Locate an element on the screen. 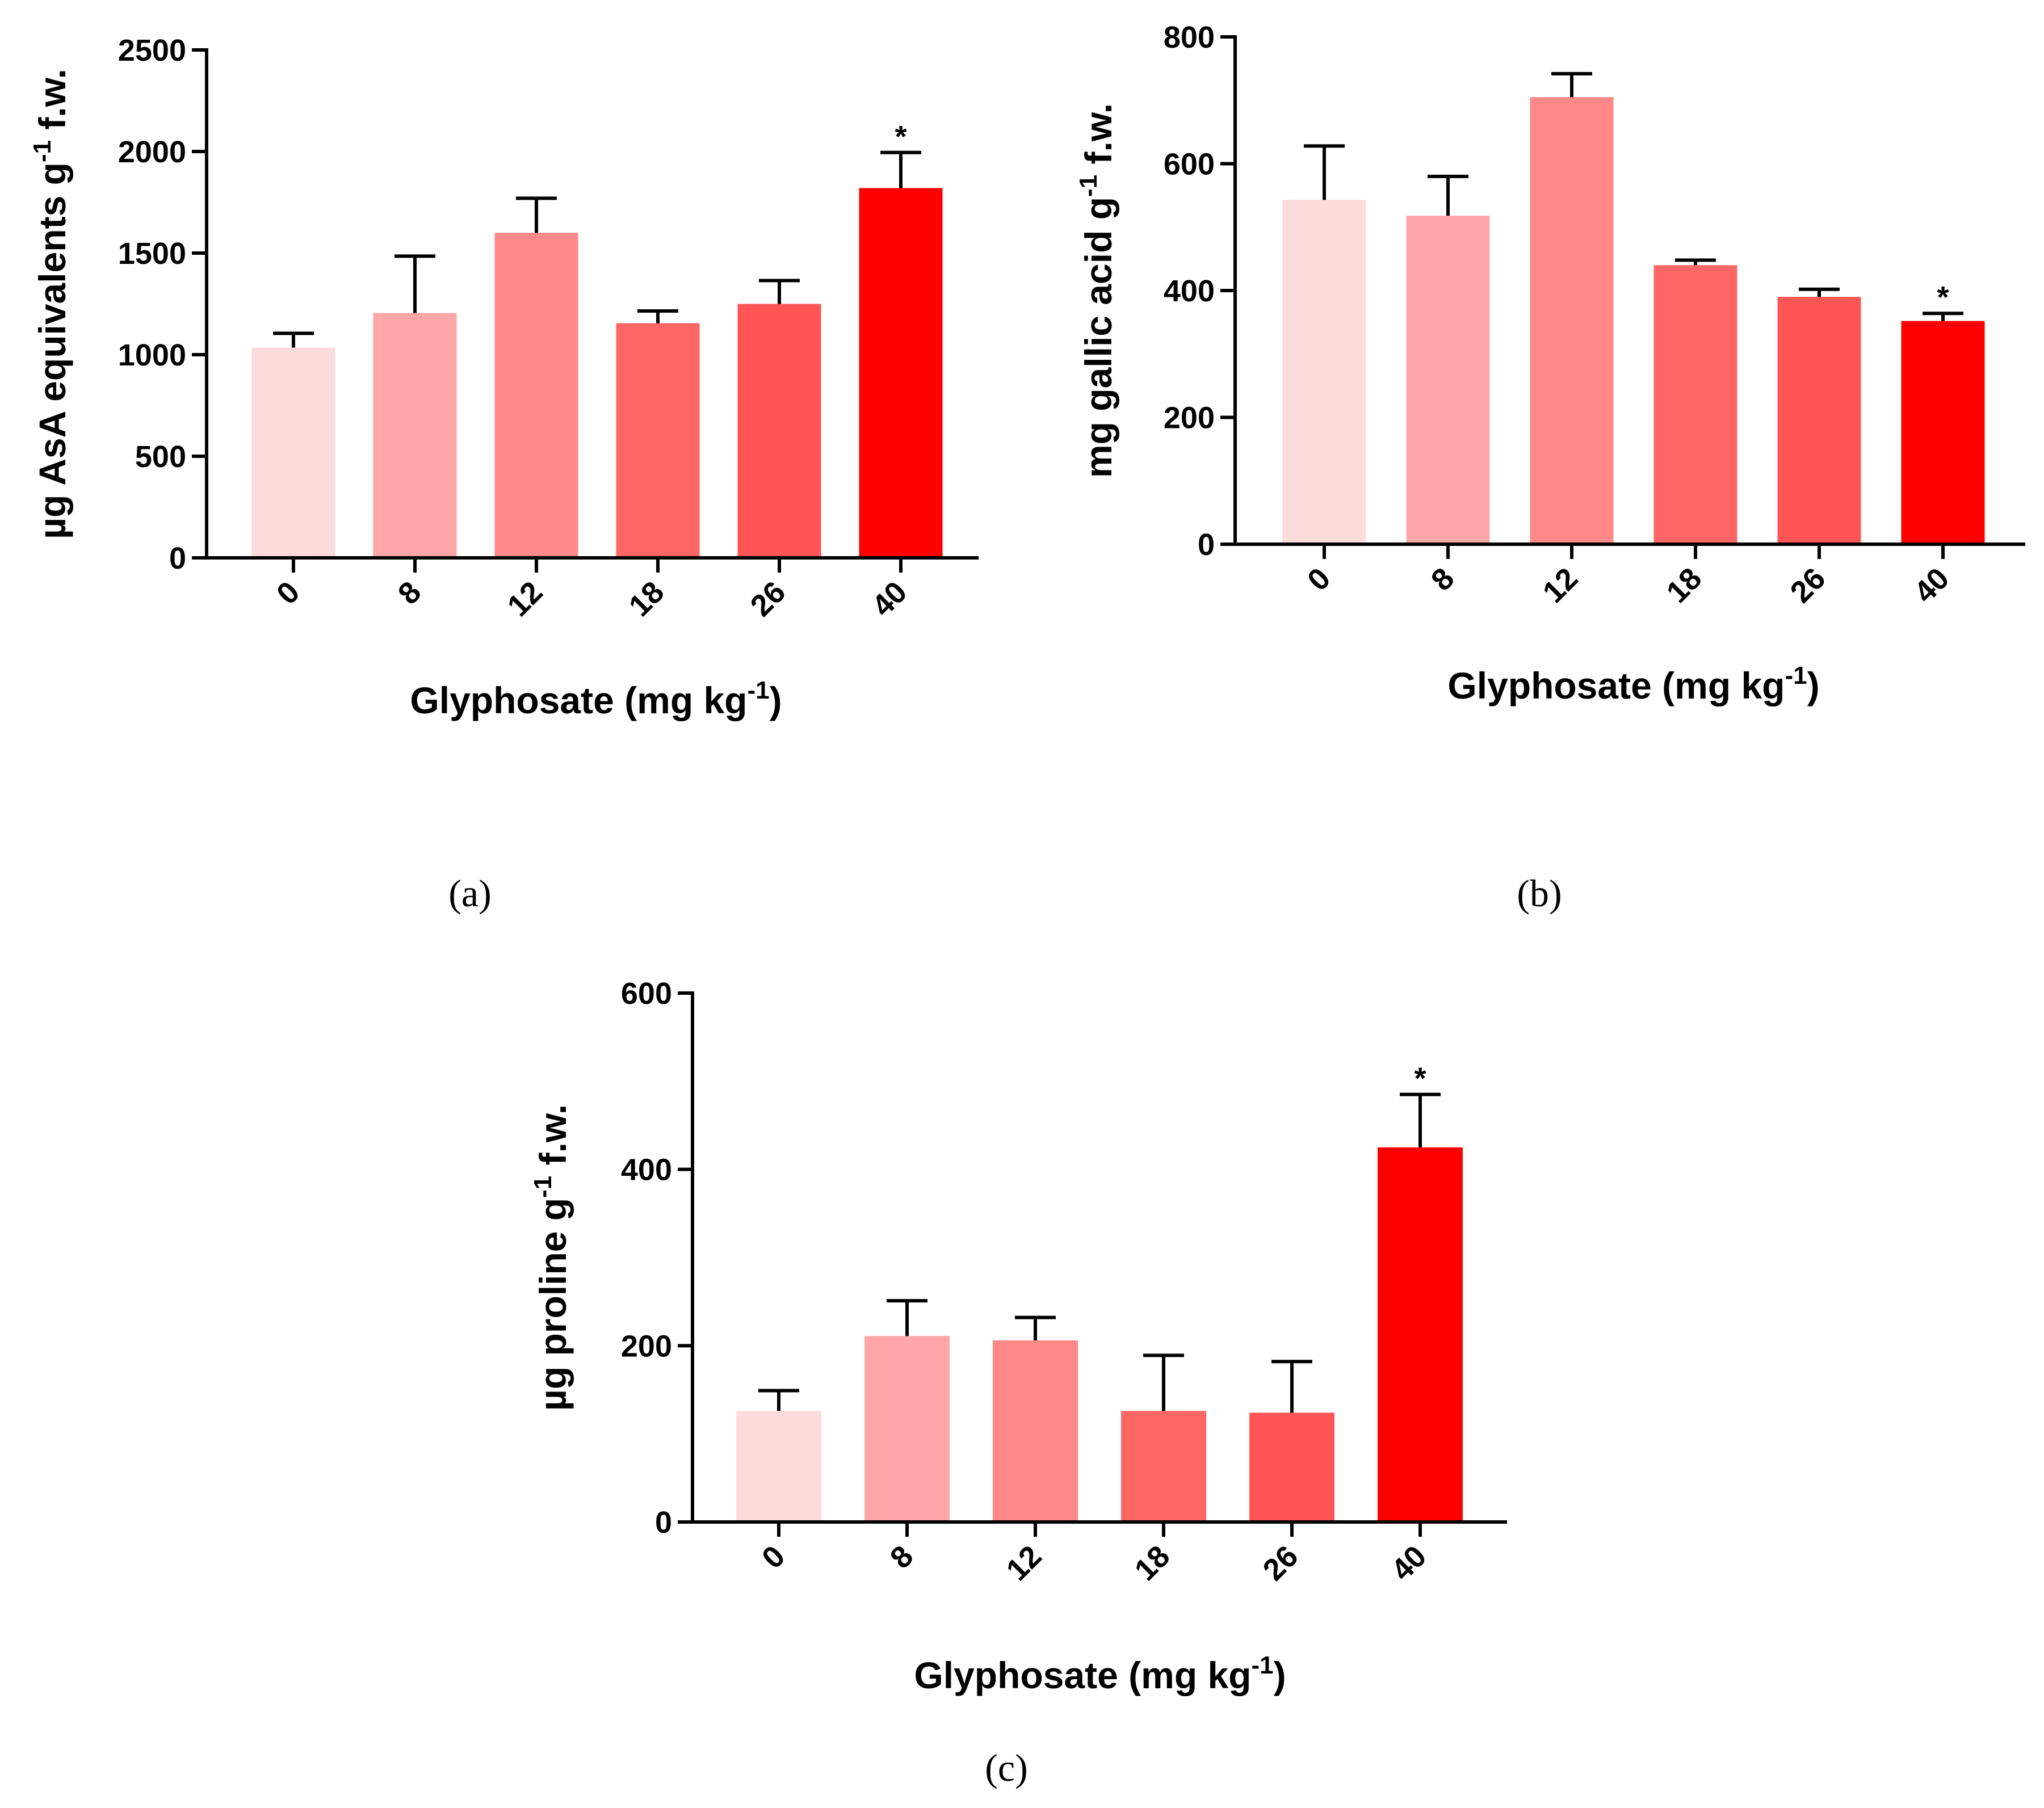  panel-caption: (c) is located at coordinates (1006, 1768).